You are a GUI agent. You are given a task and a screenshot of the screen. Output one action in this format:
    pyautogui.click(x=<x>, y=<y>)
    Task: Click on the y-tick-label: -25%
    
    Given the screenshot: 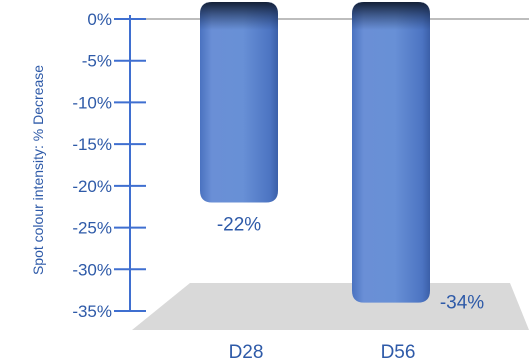 What is the action you would take?
    pyautogui.click(x=92, y=228)
    